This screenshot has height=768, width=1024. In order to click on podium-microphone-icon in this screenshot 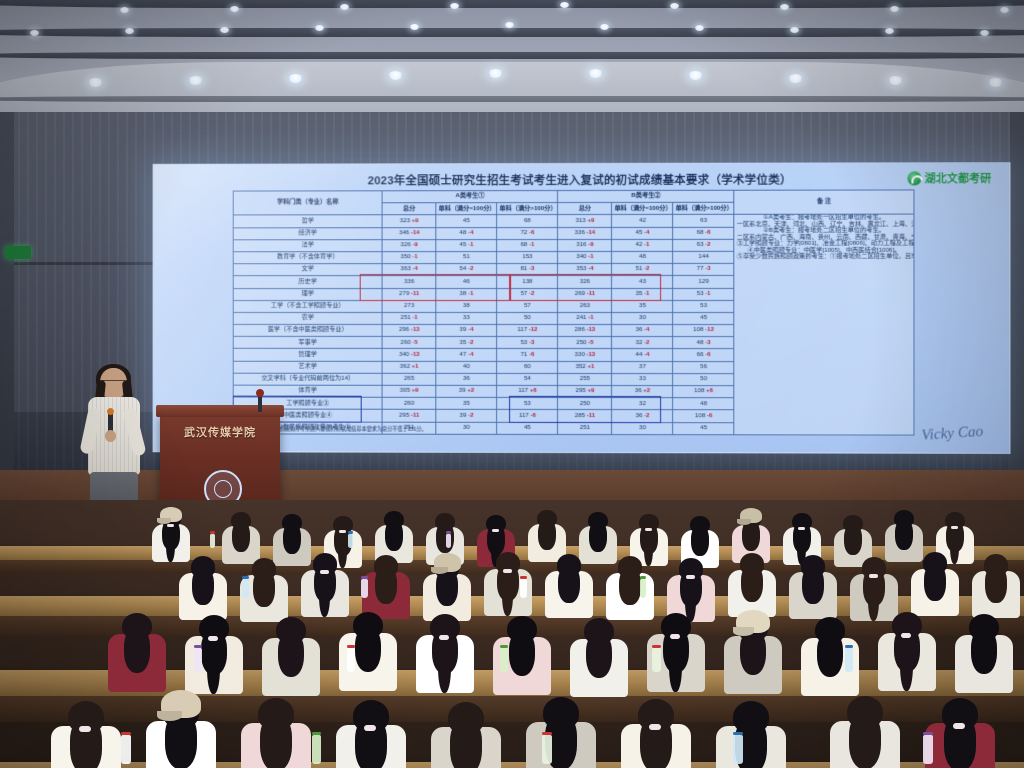, I will do `click(260, 400)`.